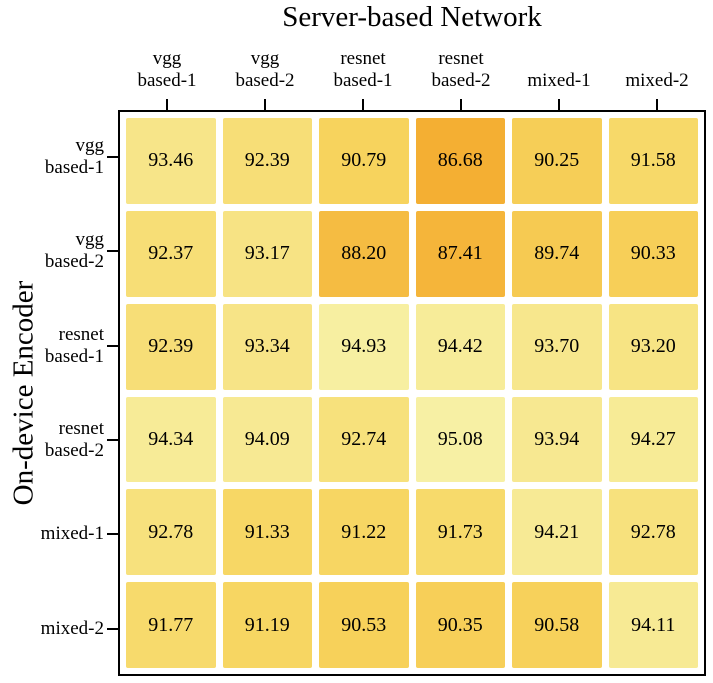 This screenshot has width=713, height=683. What do you see at coordinates (653, 161) in the screenshot?
I see `heatmap-cell: 91.58` at bounding box center [653, 161].